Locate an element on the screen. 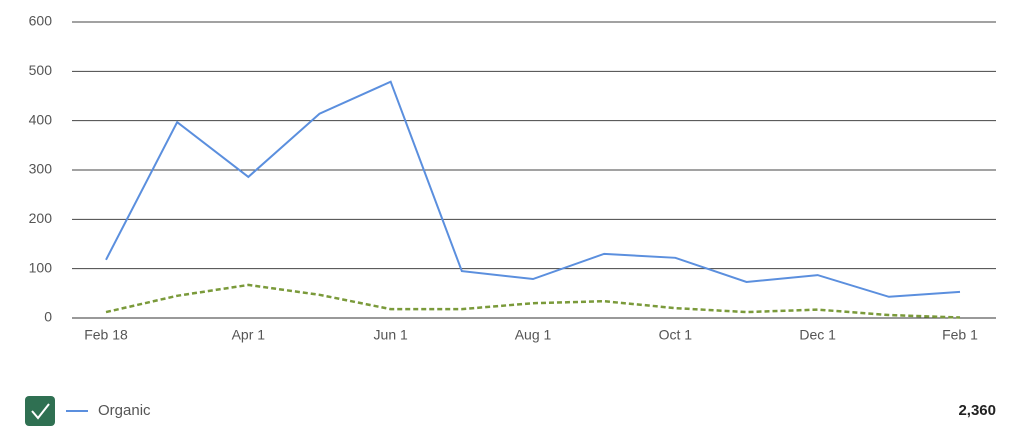 Image resolution: width=1024 pixels, height=440 pixels. y-tick-label: 500 is located at coordinates (41, 70).